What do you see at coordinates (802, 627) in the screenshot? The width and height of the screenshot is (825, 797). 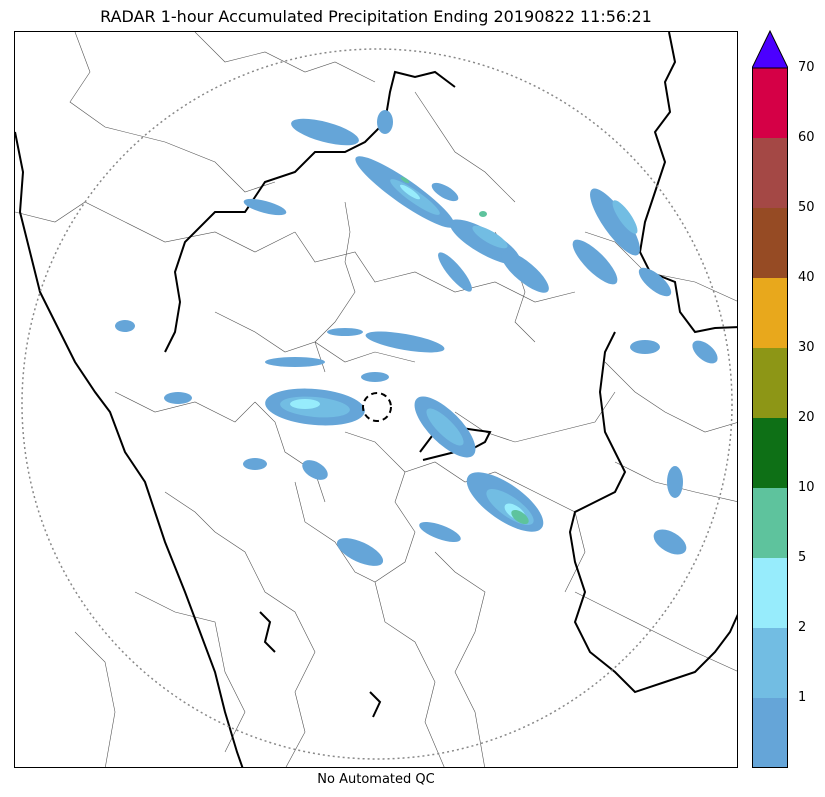 I see `colorbar-tick-label: 2` at bounding box center [802, 627].